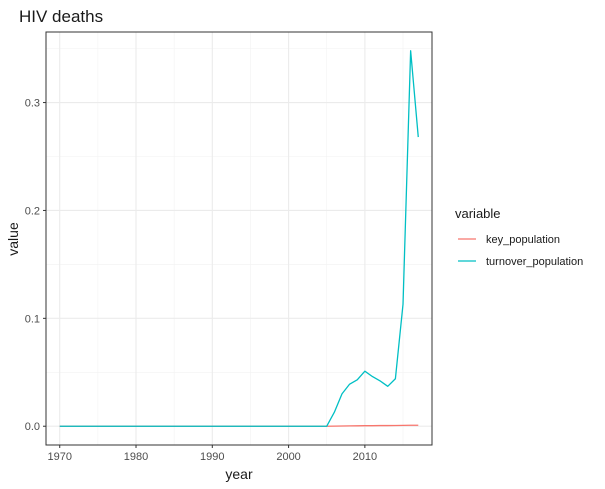 The width and height of the screenshot is (605, 489). What do you see at coordinates (32, 427) in the screenshot?
I see `y-tick-label: 0.0` at bounding box center [32, 427].